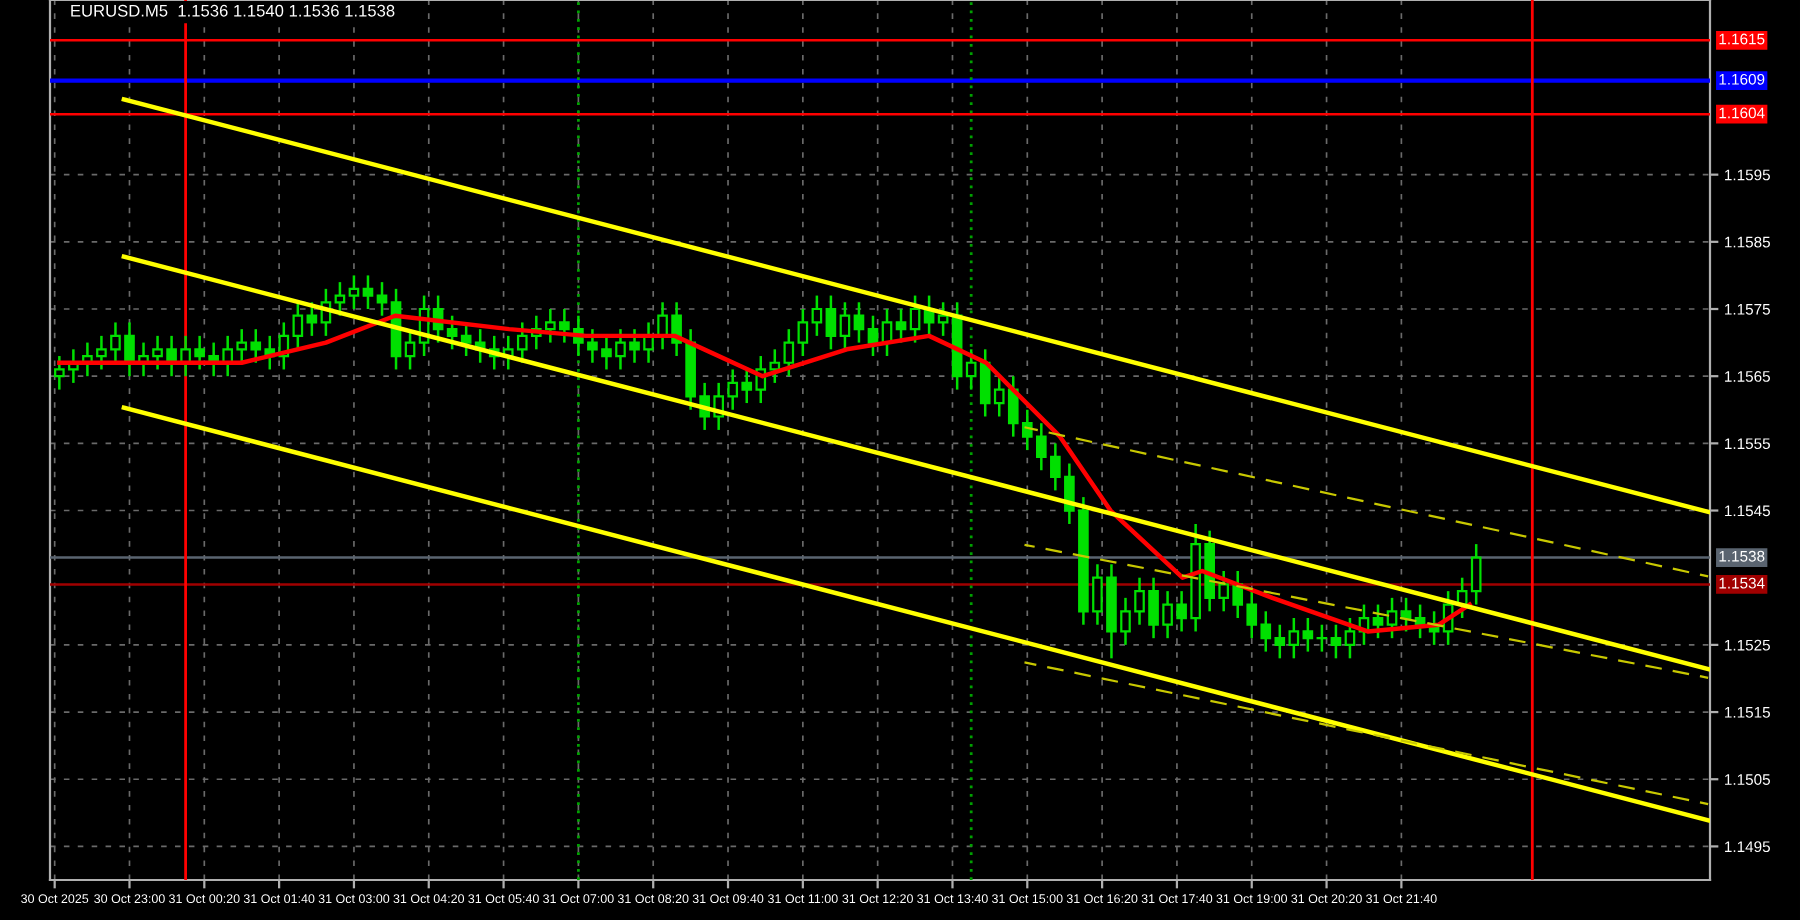  What do you see at coordinates (233, 10) in the screenshot?
I see `chart-title: EURUSD.M5 1.1536 1.1540 1.1536 1.1538` at bounding box center [233, 10].